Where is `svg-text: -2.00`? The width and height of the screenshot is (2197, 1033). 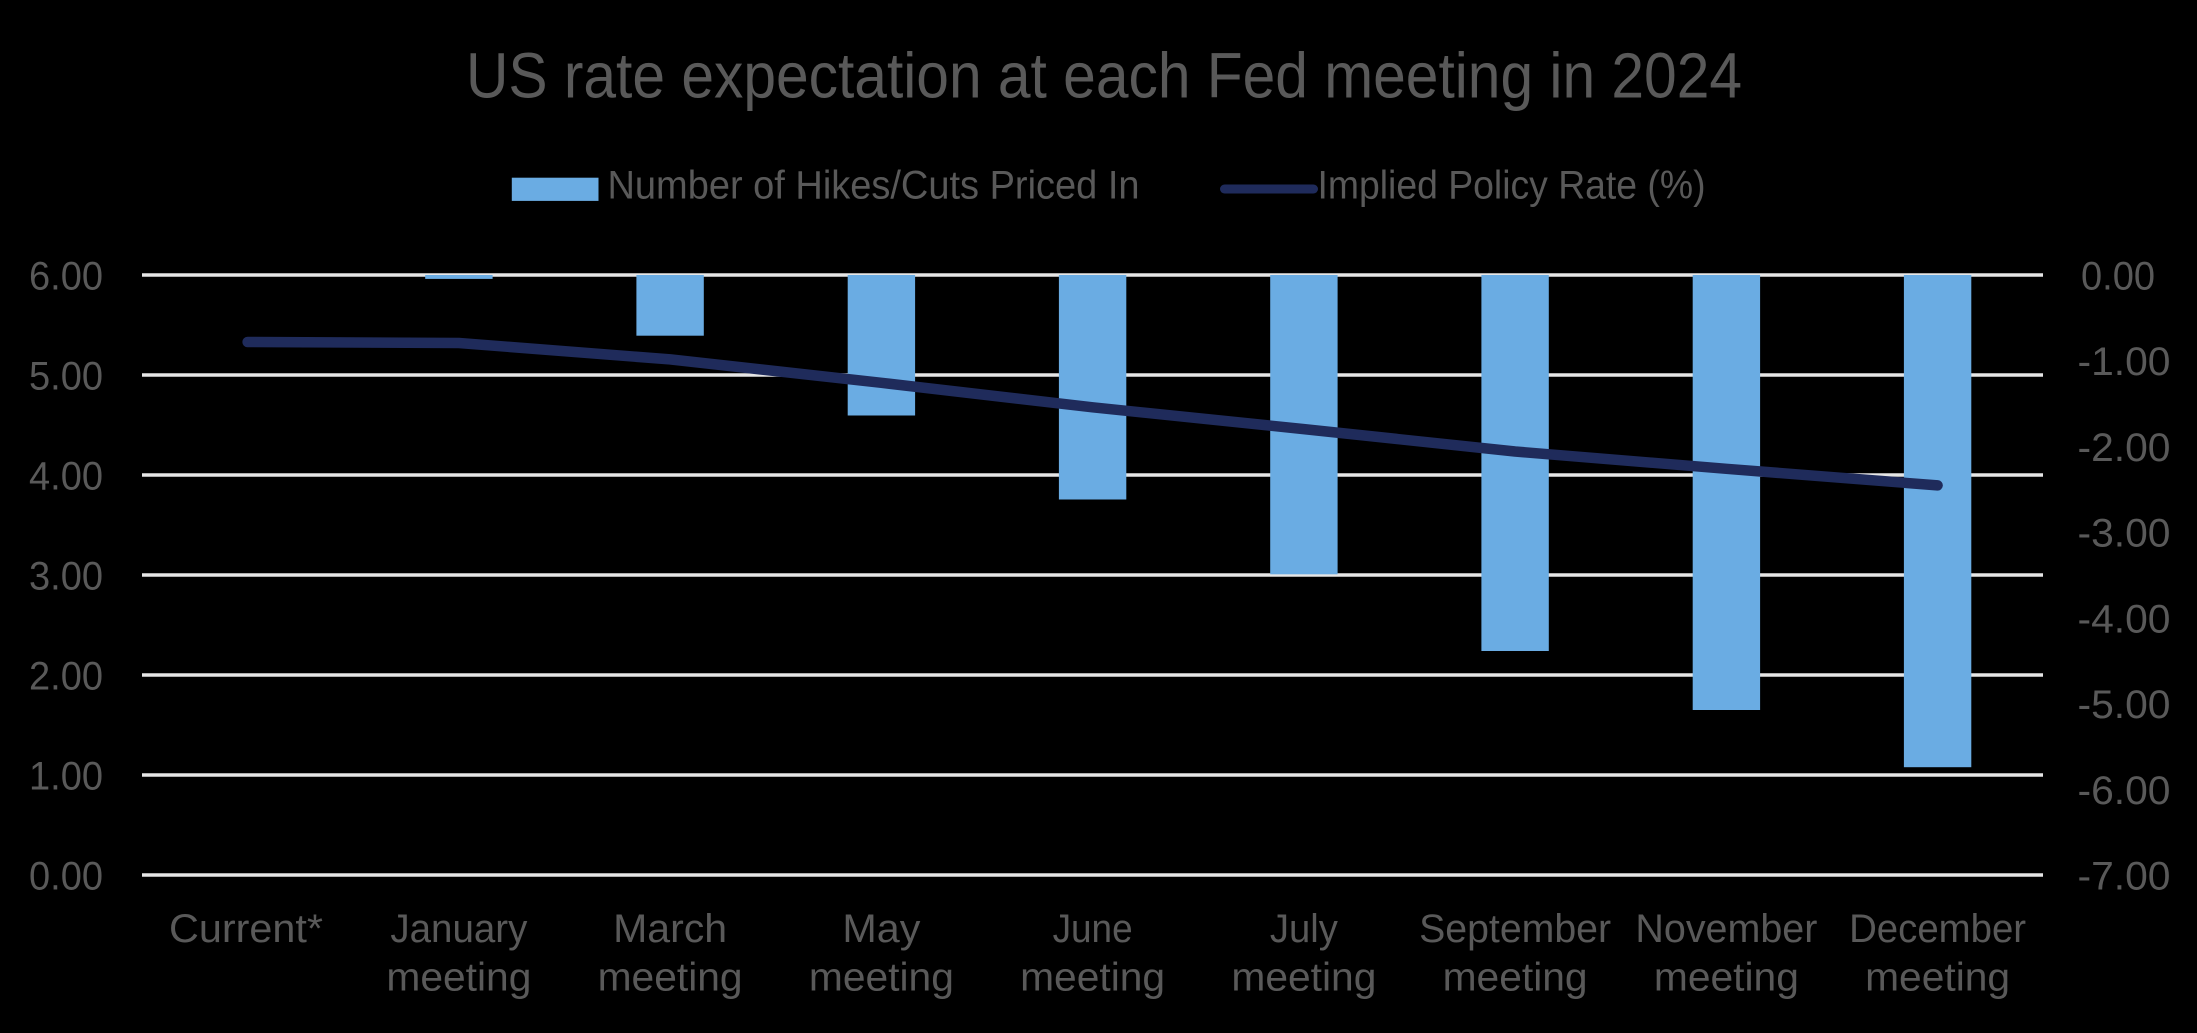 svg-text: -2.00 is located at coordinates (2124, 448).